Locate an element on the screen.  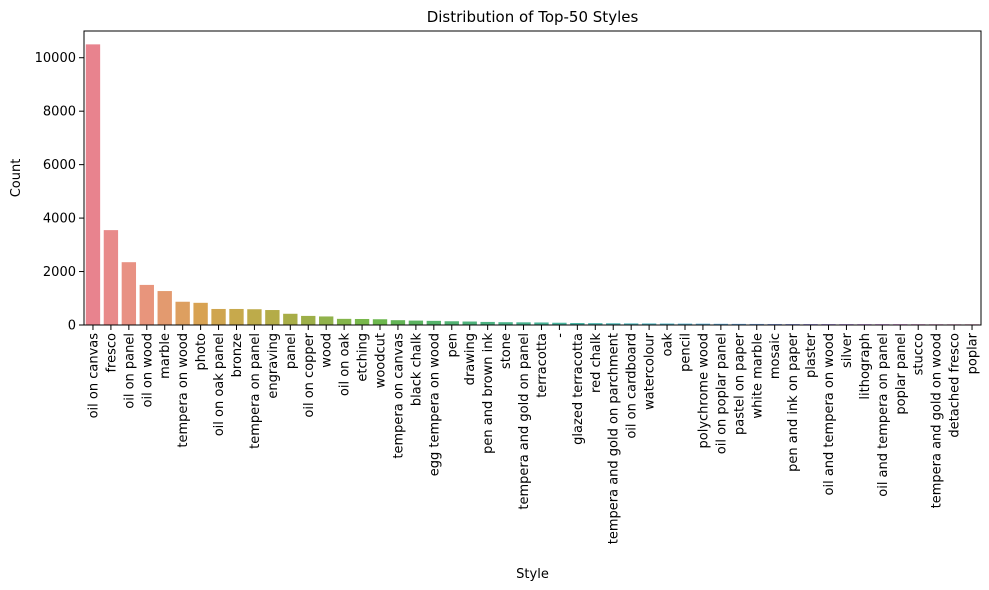
x-tick-label-40: plaster is located at coordinates (811, 355).